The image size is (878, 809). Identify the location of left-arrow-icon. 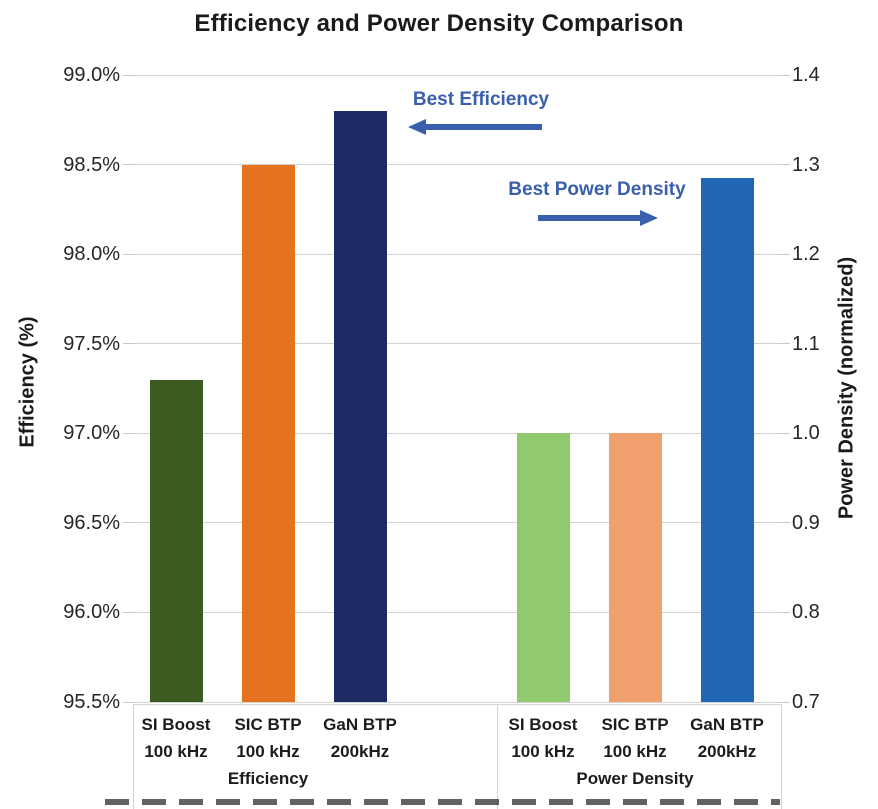
(475, 127).